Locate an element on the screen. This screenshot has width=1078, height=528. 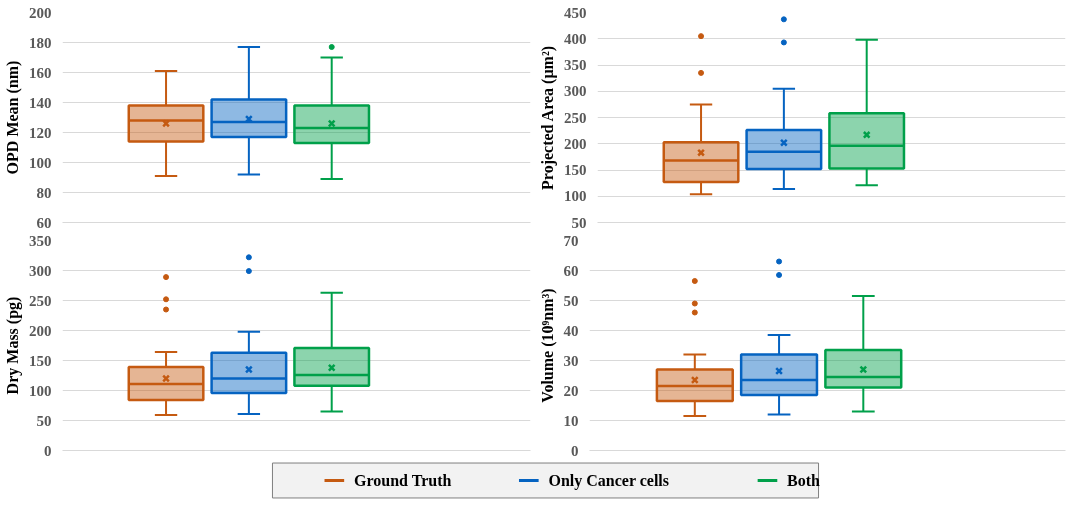
y-tick-label: 40 is located at coordinates (571, 330).